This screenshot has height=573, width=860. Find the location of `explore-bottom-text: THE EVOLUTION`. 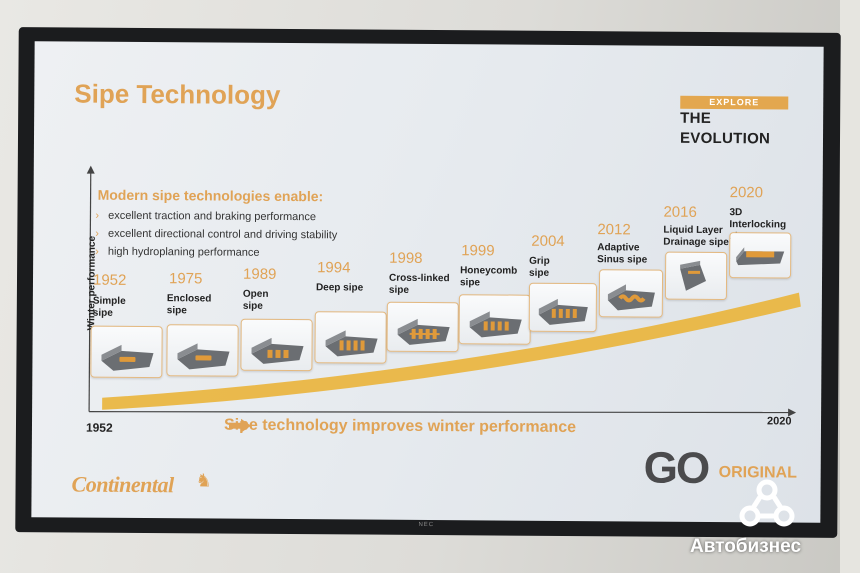

explore-bottom-text: THE EVOLUTION is located at coordinates (725, 128).